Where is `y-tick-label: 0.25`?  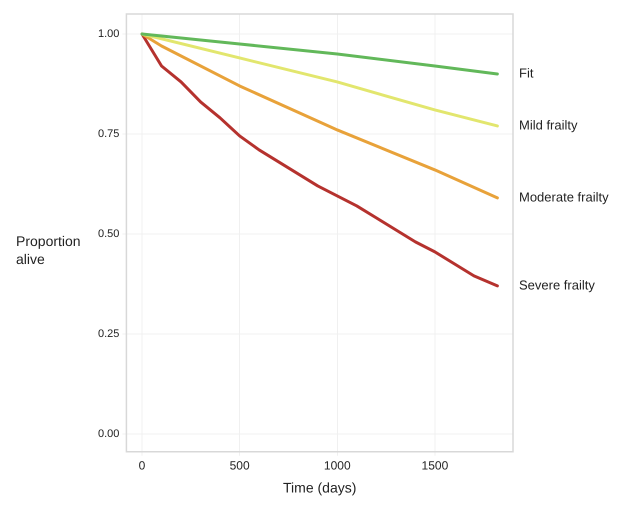 y-tick-label: 0.25 is located at coordinates (109, 334).